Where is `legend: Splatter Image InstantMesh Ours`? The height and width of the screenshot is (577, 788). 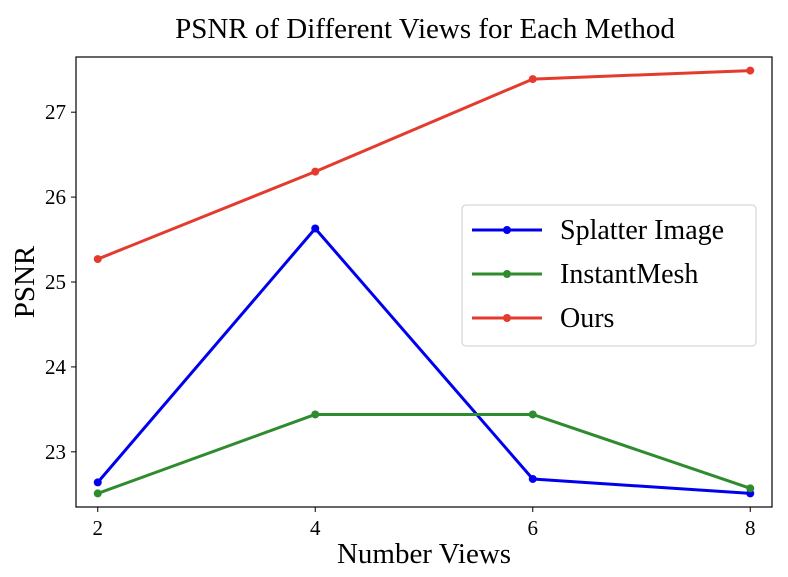
legend: Splatter Image InstantMesh Ours is located at coordinates (609, 275).